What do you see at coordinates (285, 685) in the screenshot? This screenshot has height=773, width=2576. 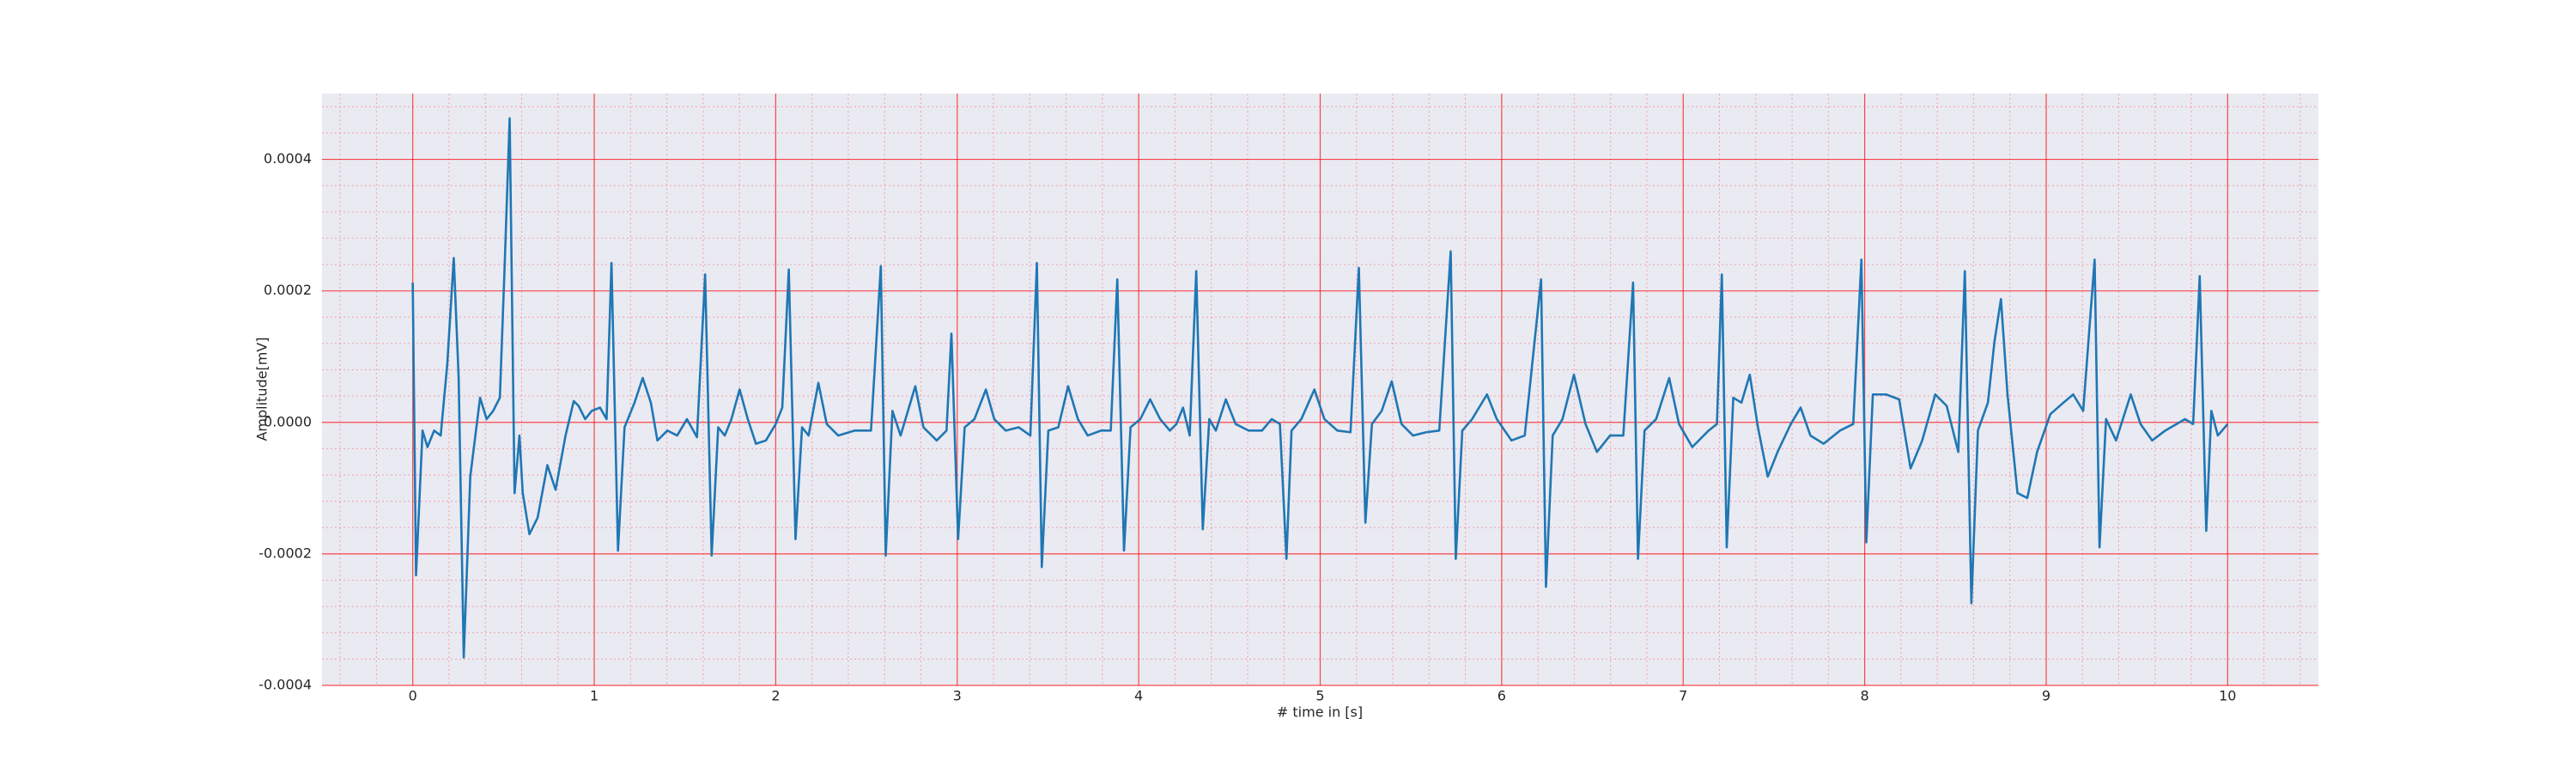 I see `y-tick-label: -0.0004` at bounding box center [285, 685].